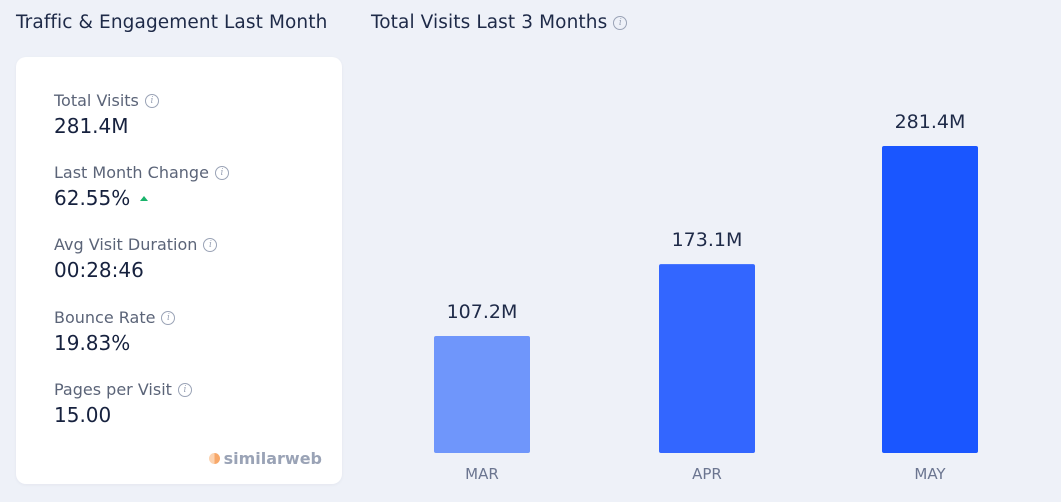 The image size is (1061, 502). I want to click on metric-label: Total Visits i, so click(106, 100).